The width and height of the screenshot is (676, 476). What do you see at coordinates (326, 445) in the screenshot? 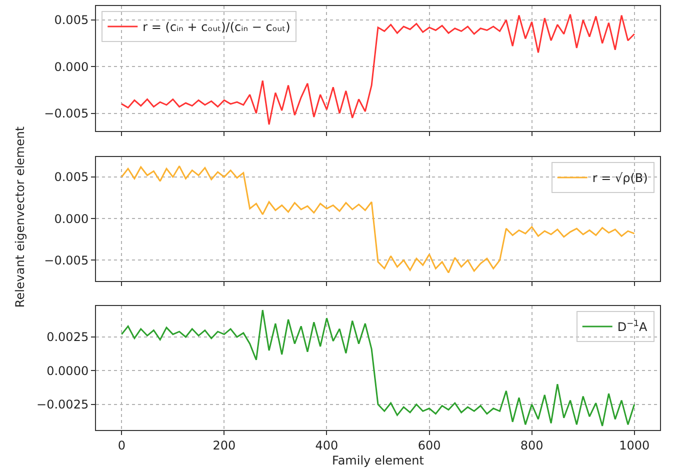
I see `x-tick-label: 400` at bounding box center [326, 445].